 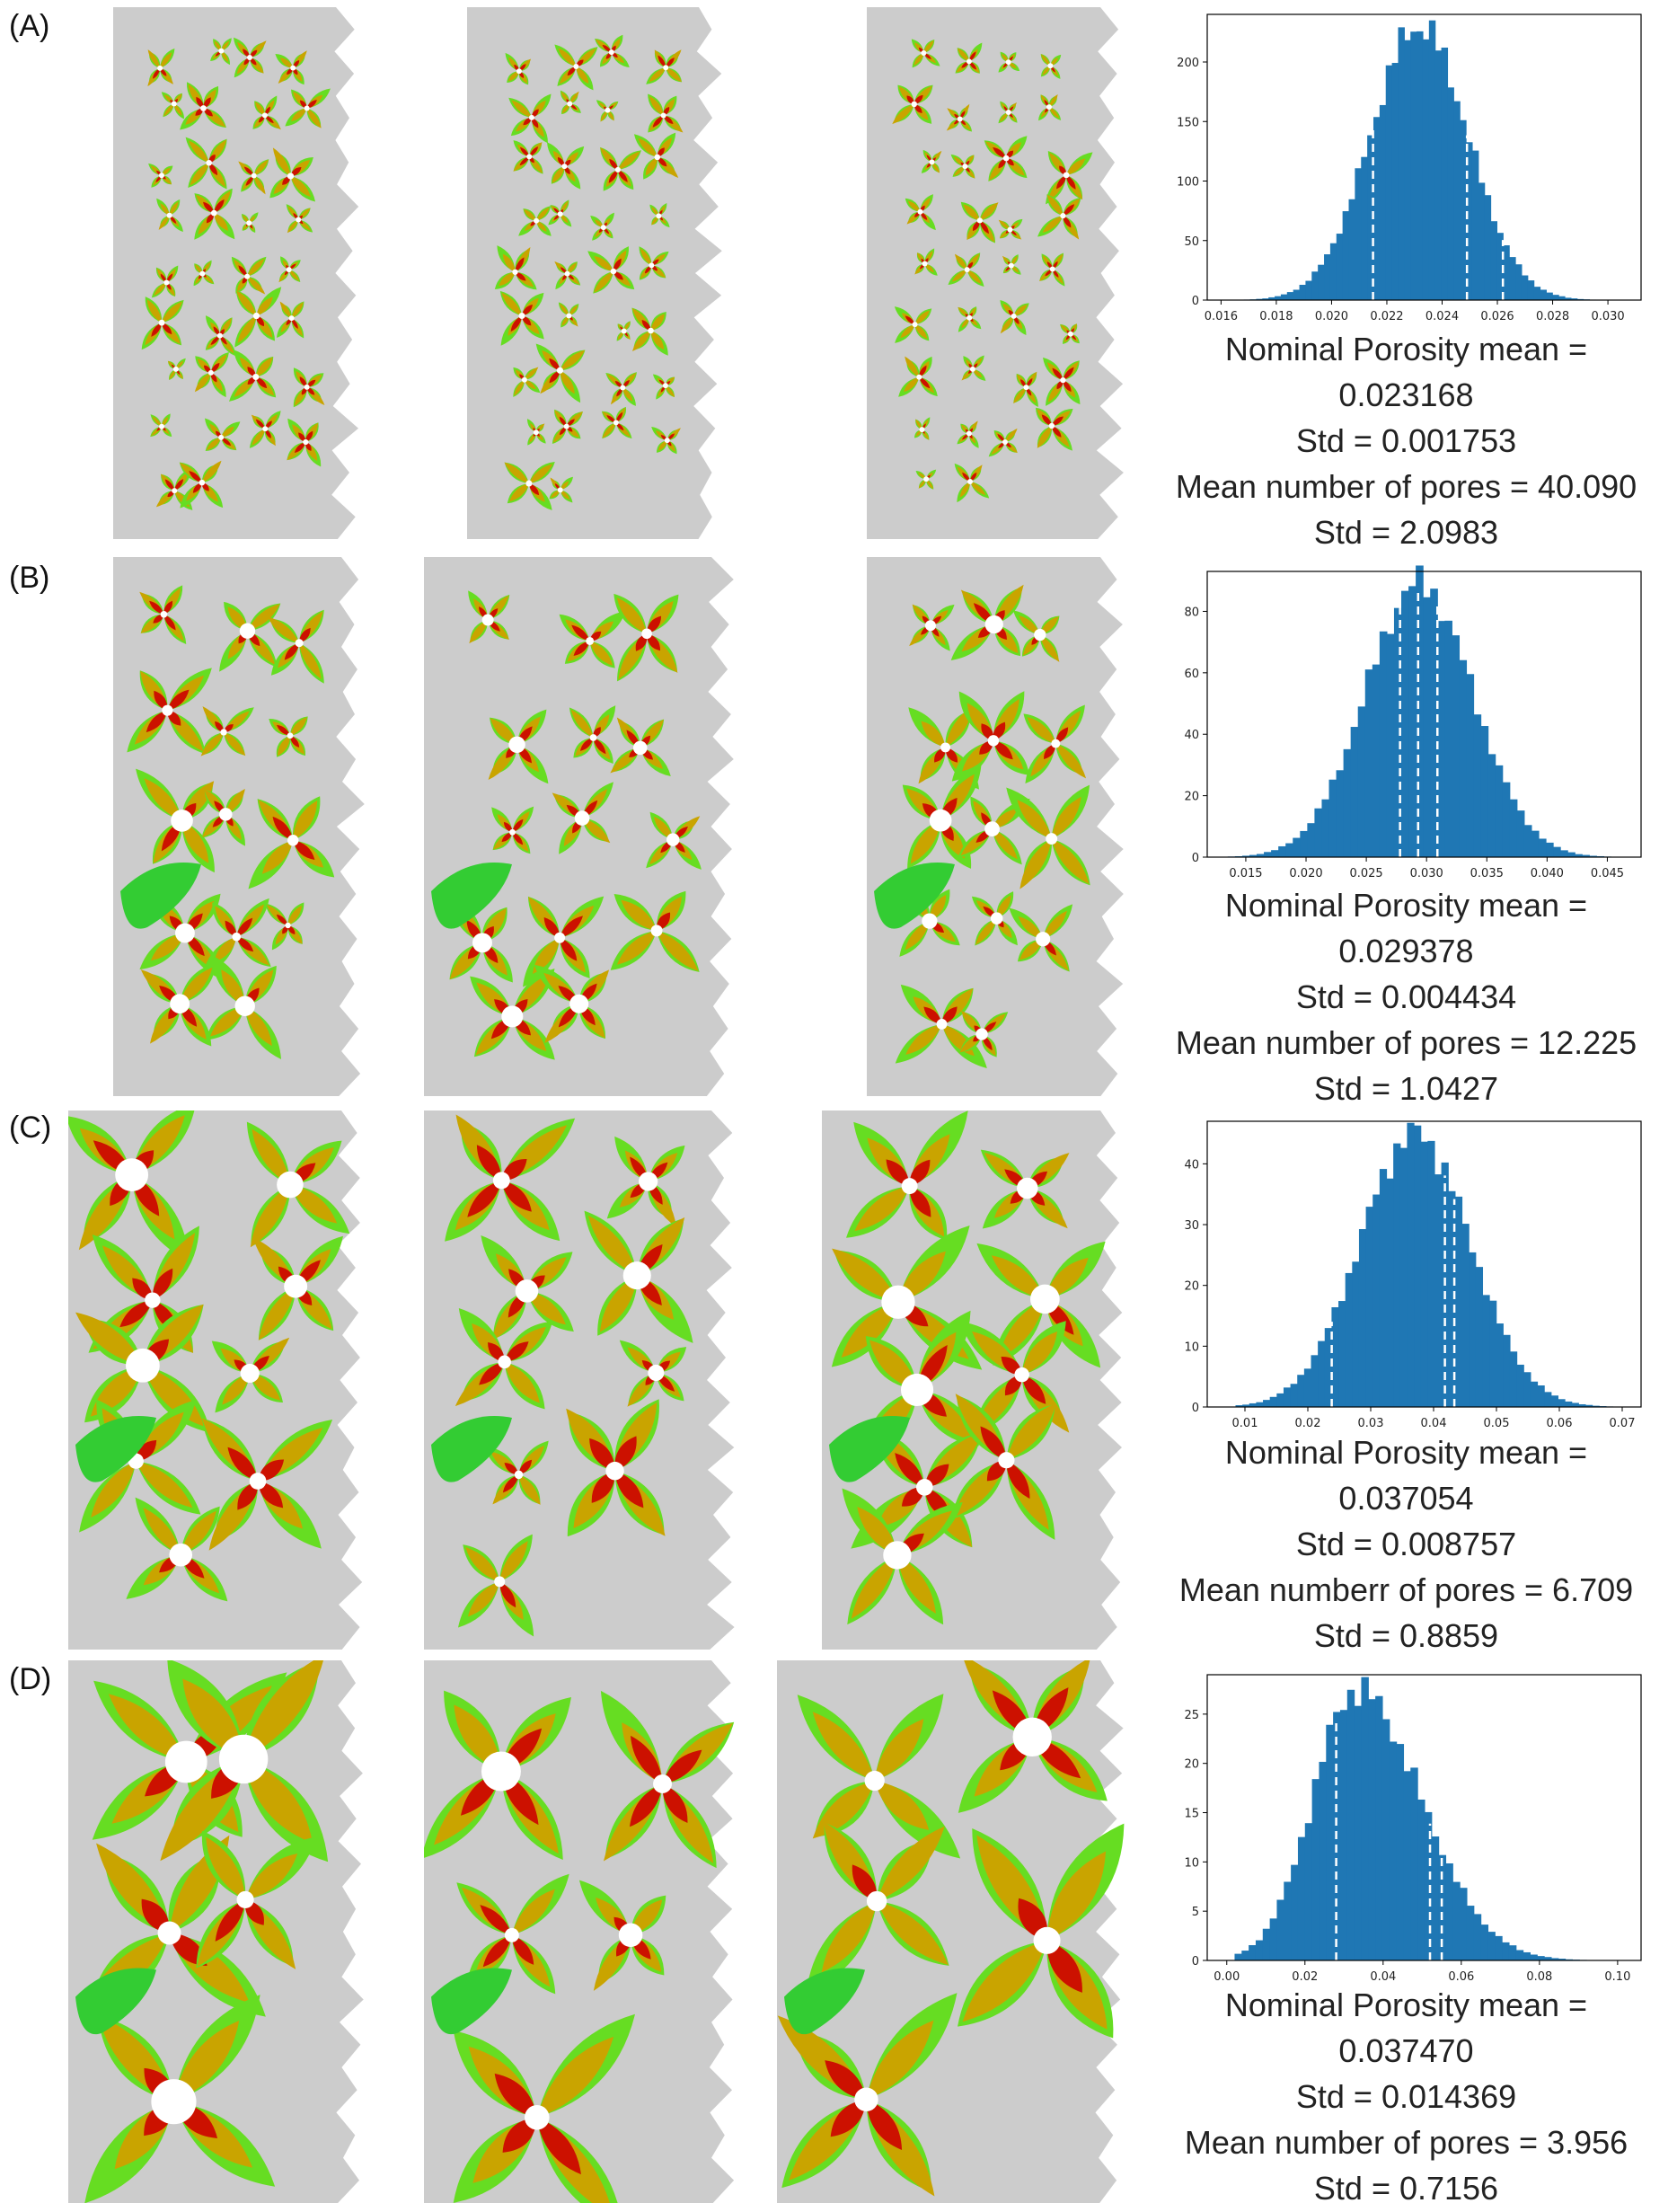 I want to click on x-tick-label: 0.06, so click(x=1560, y=1423).